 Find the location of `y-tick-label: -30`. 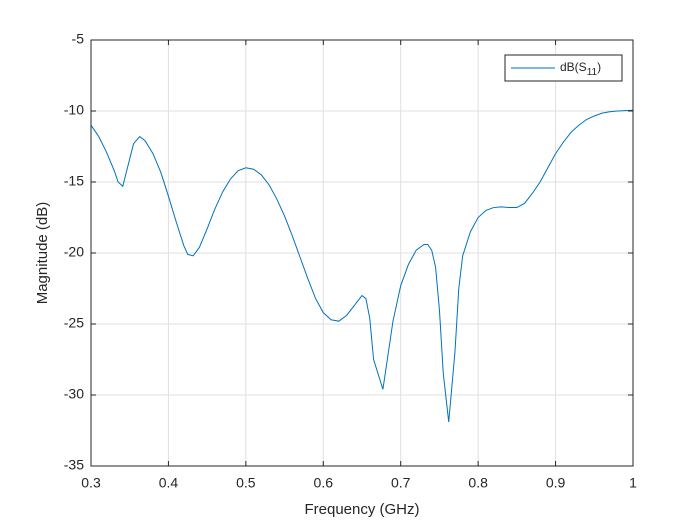

y-tick-label: -30 is located at coordinates (74, 394).